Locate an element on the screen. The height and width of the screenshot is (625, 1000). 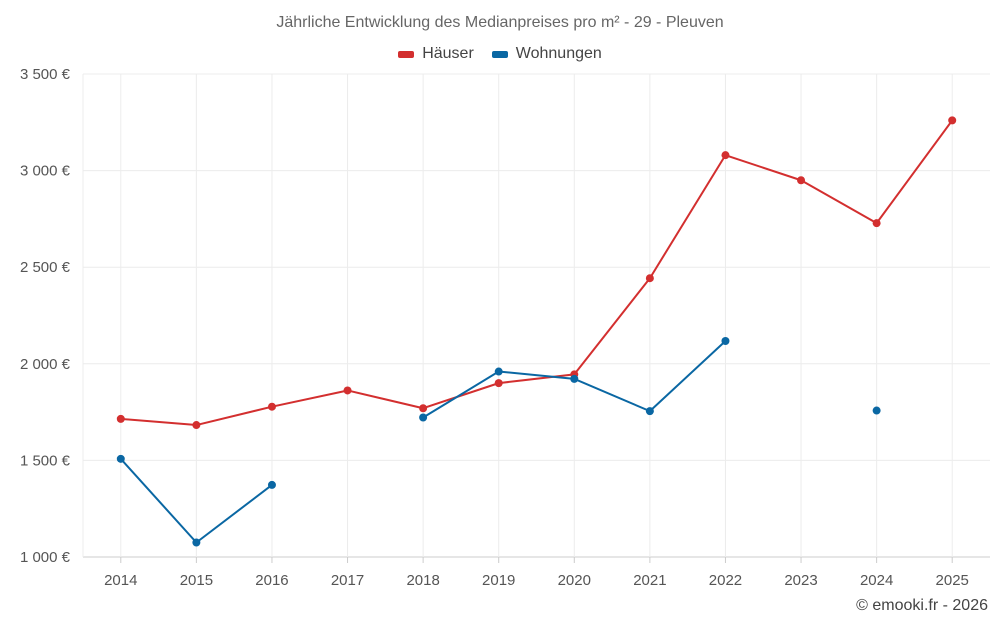
chart-legend: Häuser Wohnungen is located at coordinates (500, 54).